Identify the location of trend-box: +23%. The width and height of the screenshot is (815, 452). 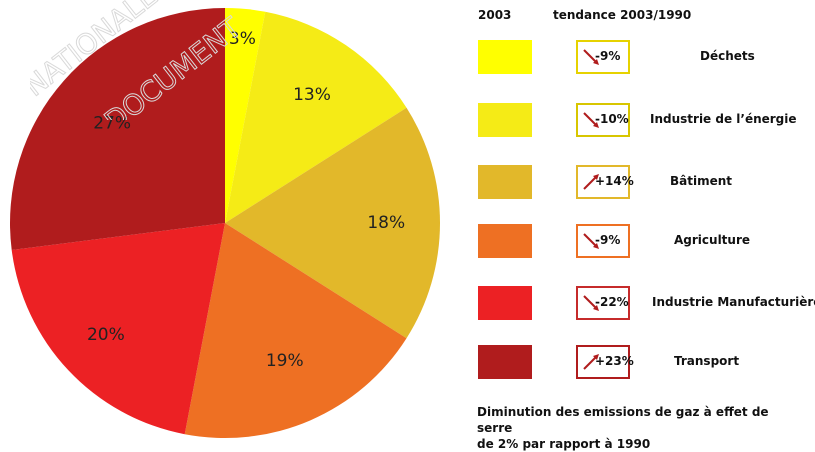
(605, 362).